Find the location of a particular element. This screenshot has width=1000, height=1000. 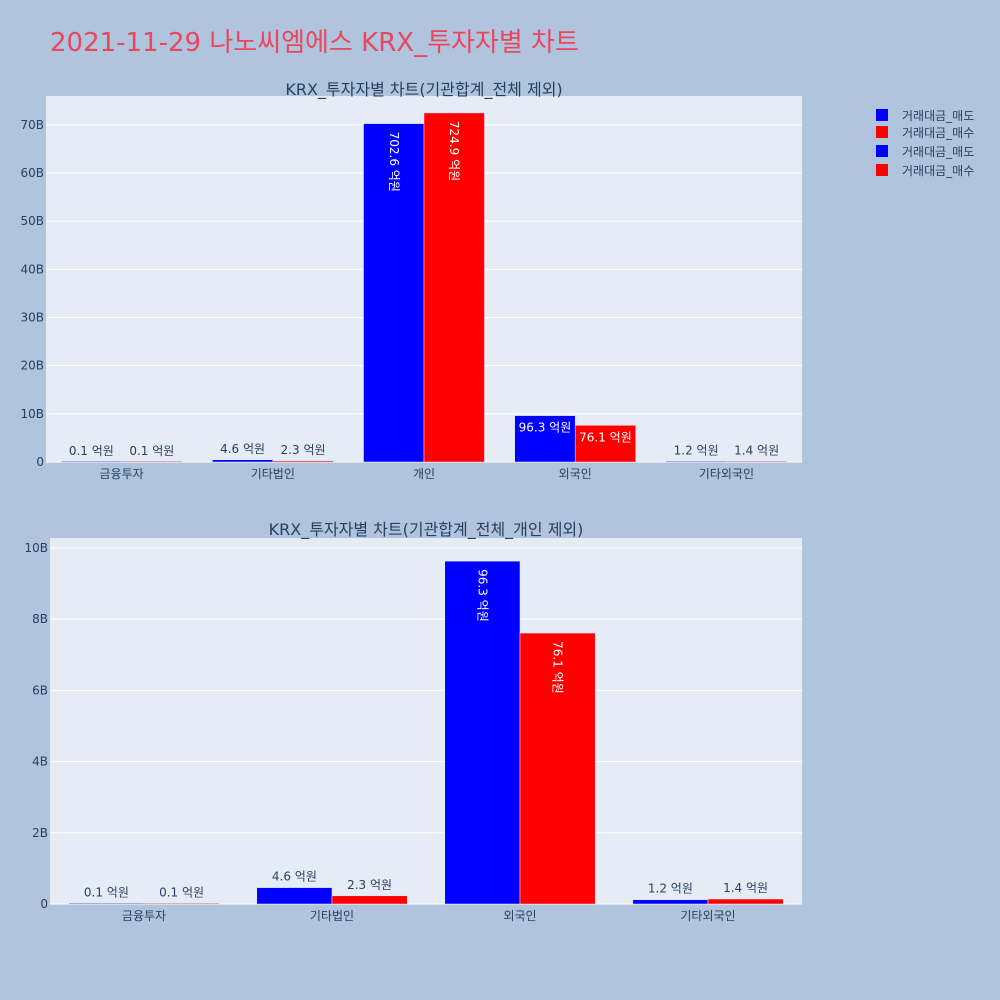

data-label: 702.6 억원 is located at coordinates (394, 162).